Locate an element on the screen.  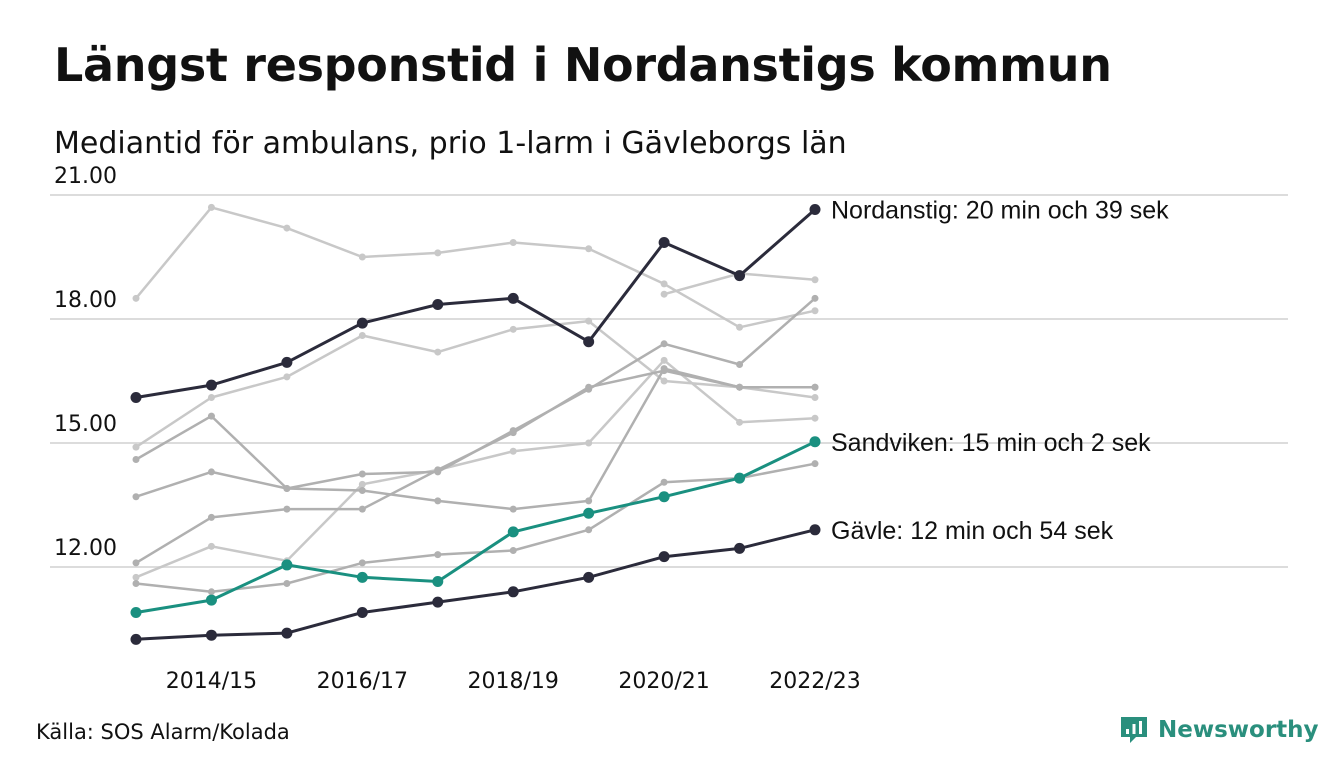
y-tick-label: 18.00 is located at coordinates (85, 300).